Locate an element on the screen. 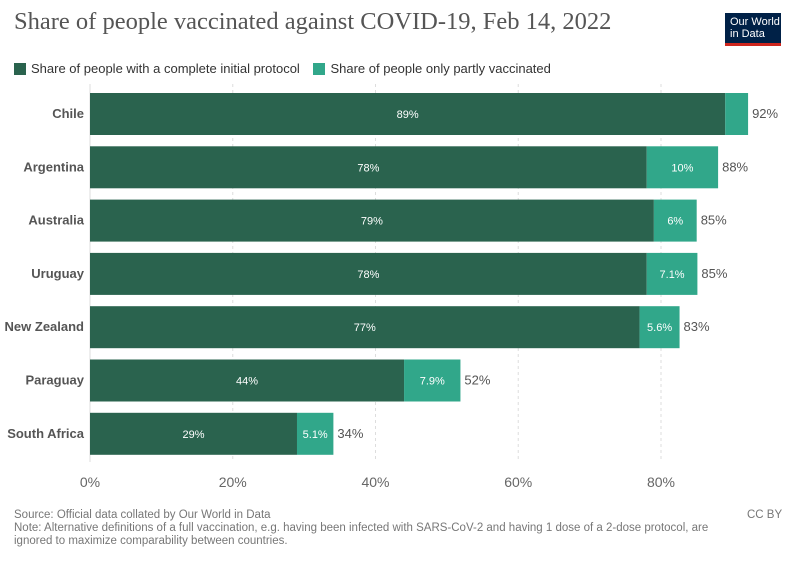 The height and width of the screenshot is (562, 796). legend-item-partial: Share of people only partly vaccinated is located at coordinates (432, 68).